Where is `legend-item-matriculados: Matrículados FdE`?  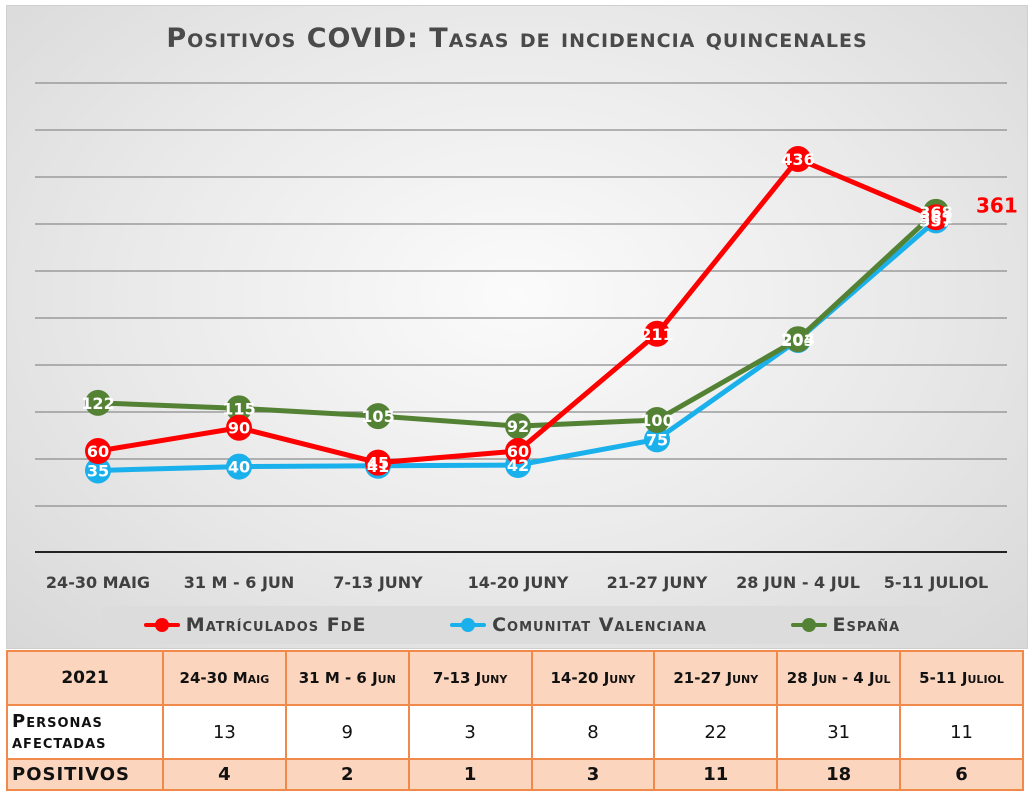
legend-item-matriculados: Matrículados FdE is located at coordinates (255, 625).